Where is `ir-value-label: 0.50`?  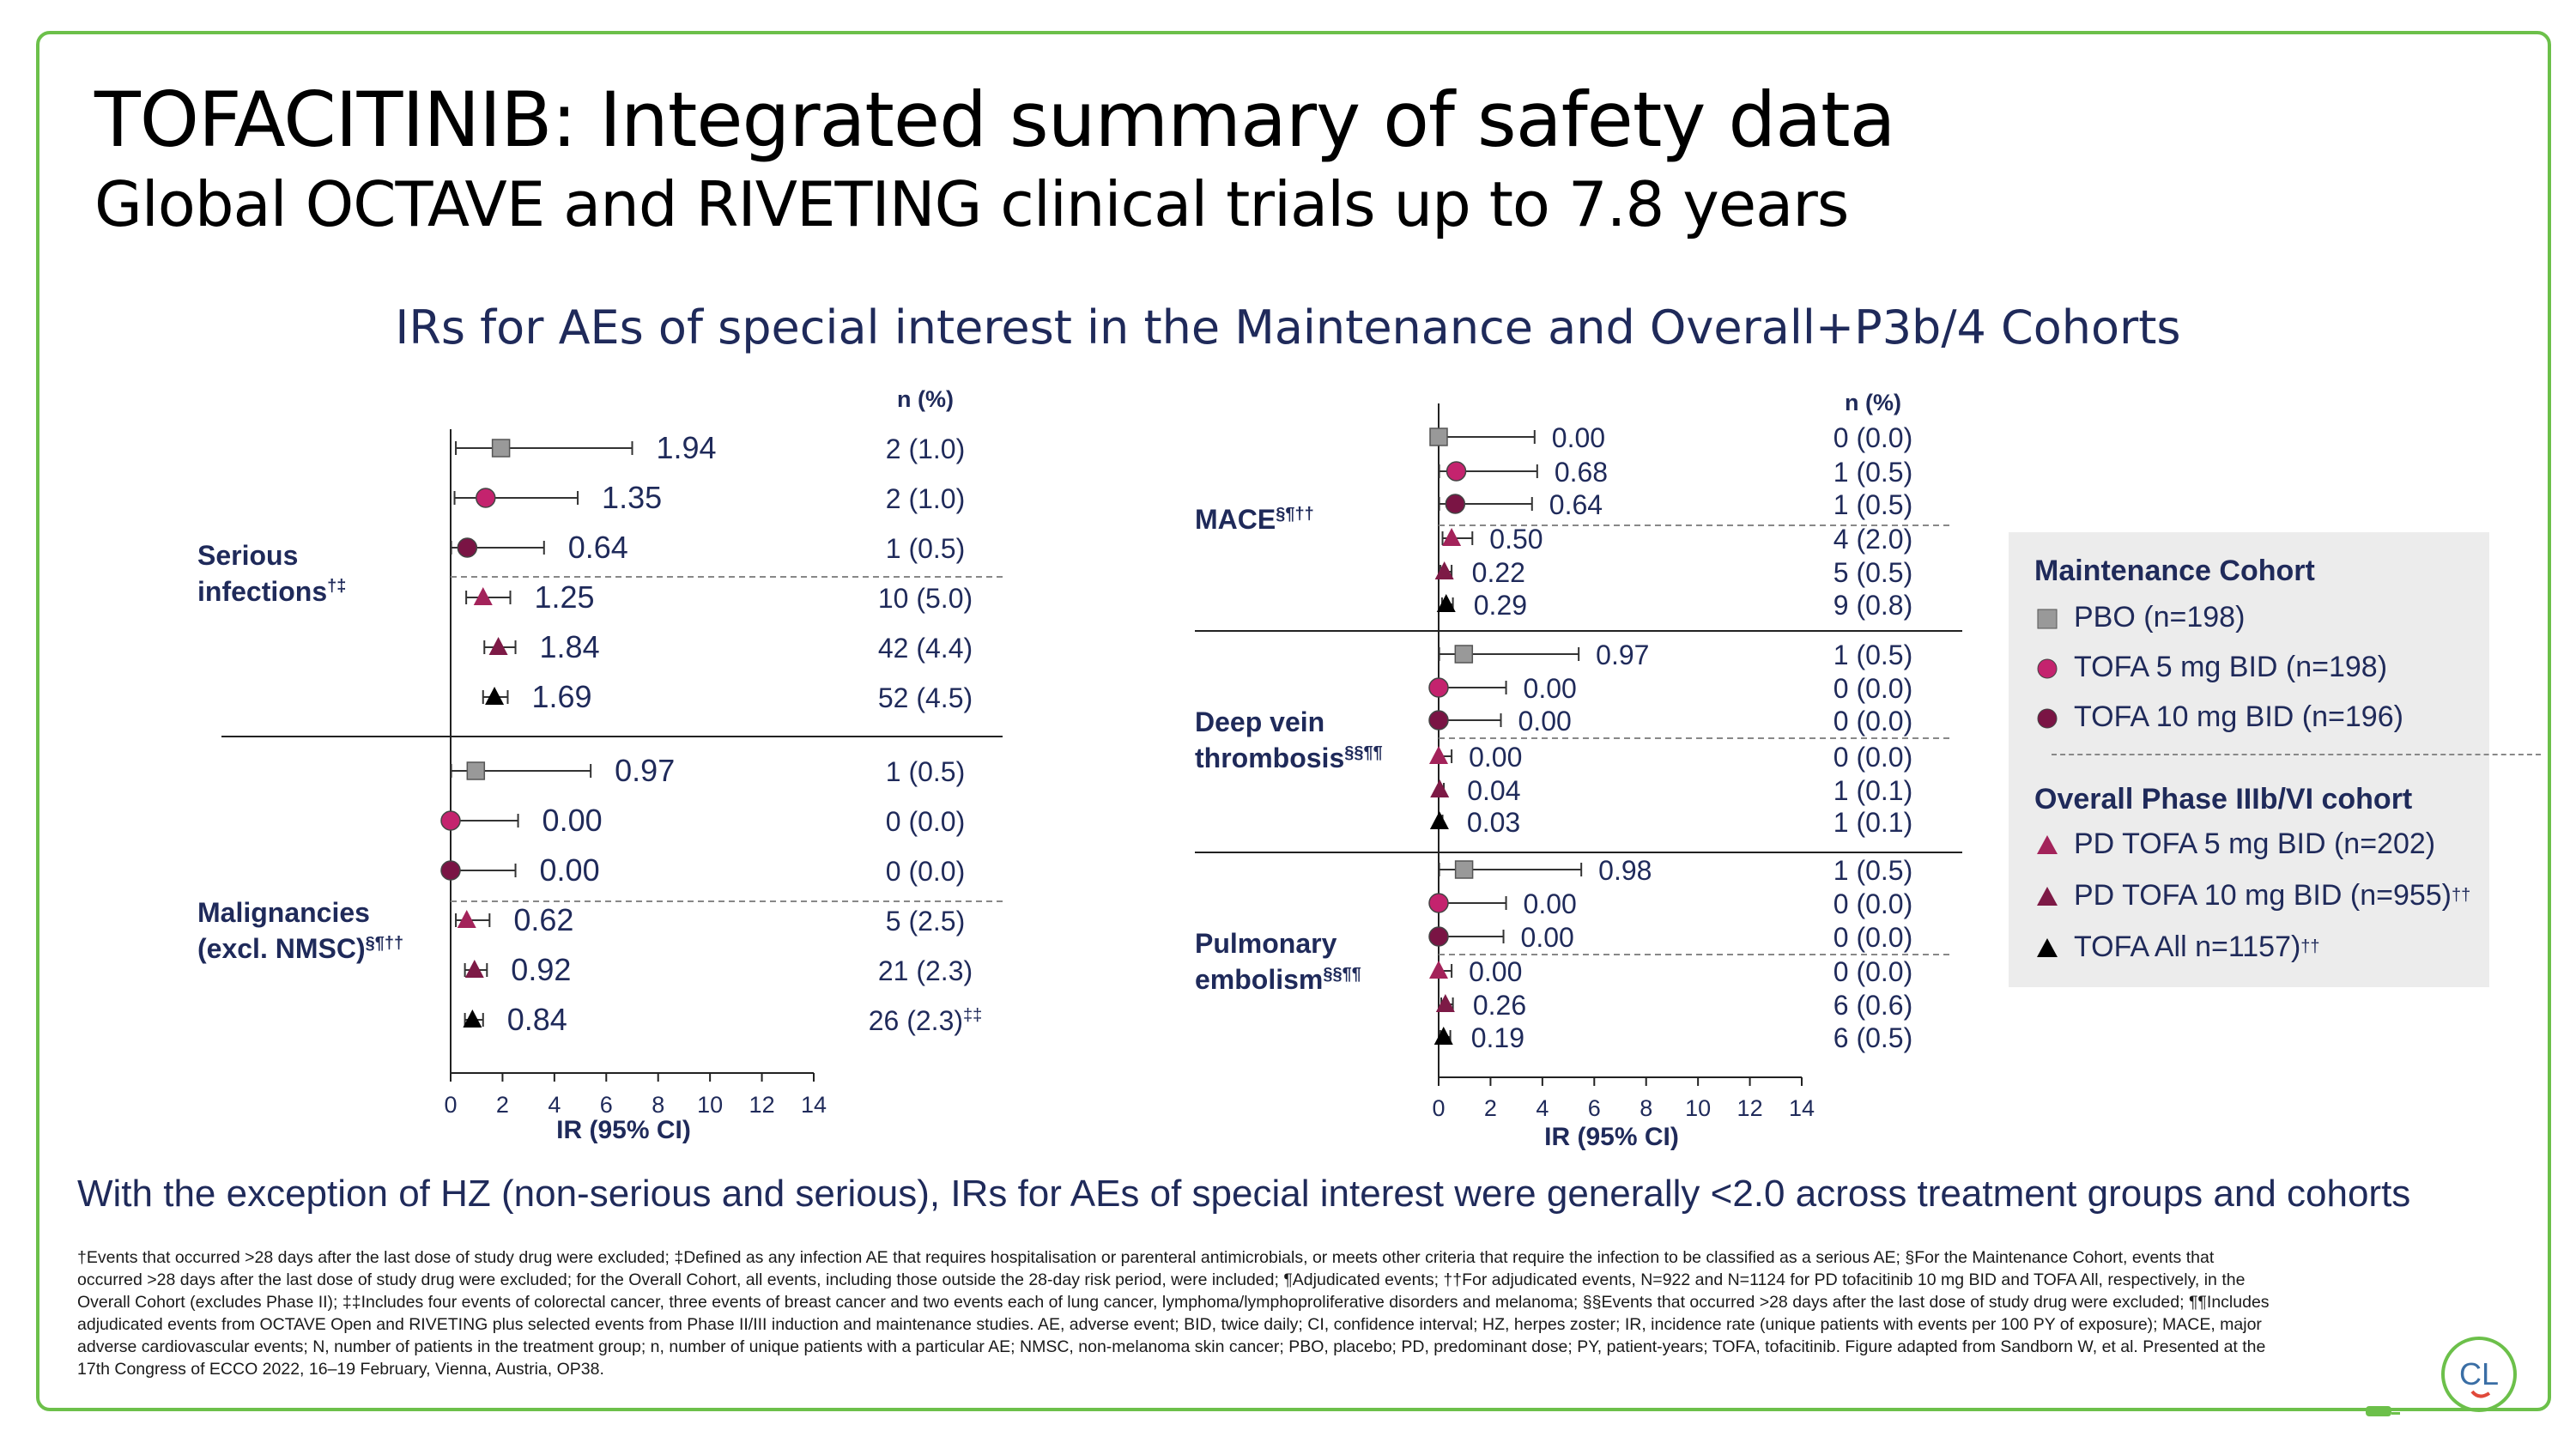
ir-value-label: 0.50 is located at coordinates (1516, 539).